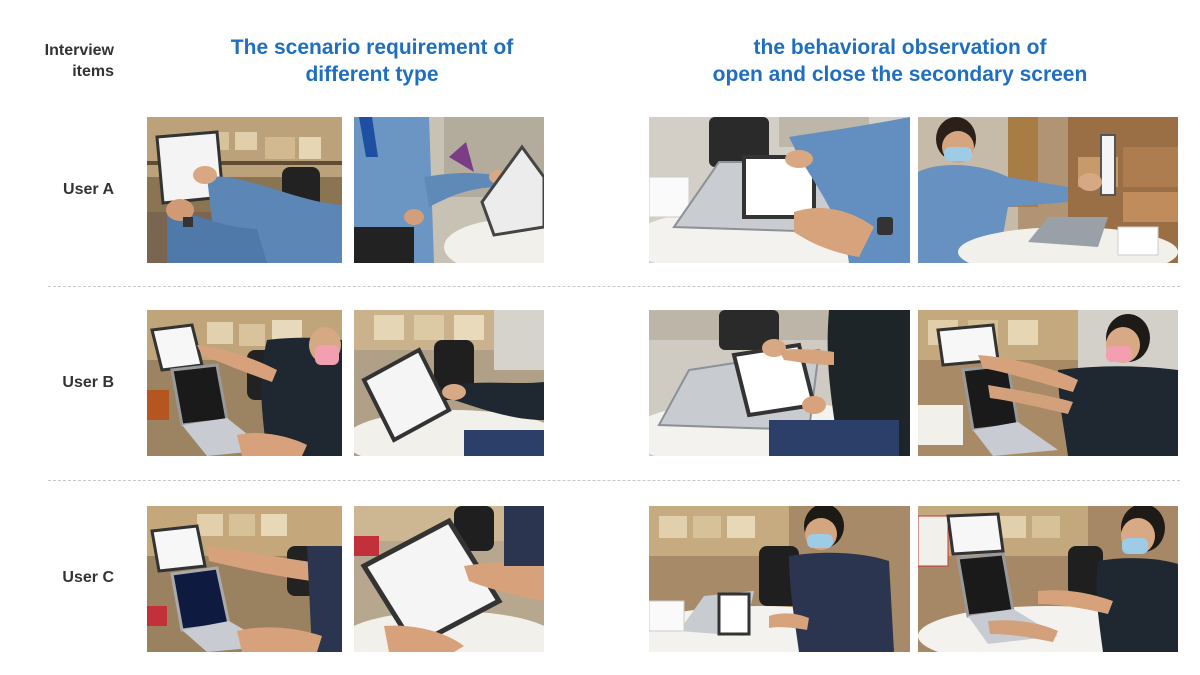  Describe the element at coordinates (88, 382) in the screenshot. I see `row-label-user-b: User B` at that location.